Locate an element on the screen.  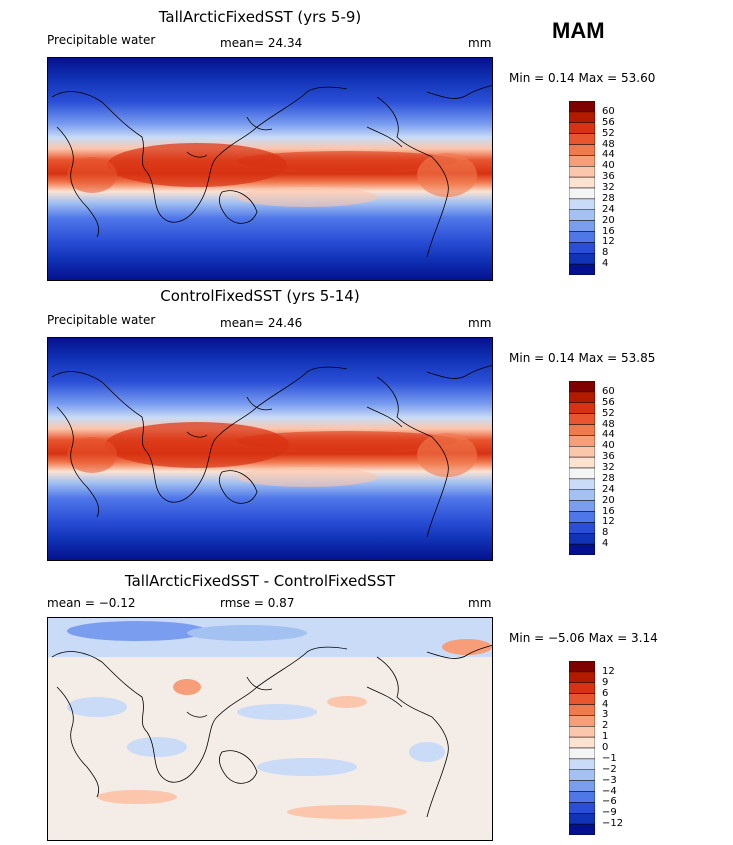
panel-1-min-max: Min = 0.14 Max = 53.60 is located at coordinates (582, 78).